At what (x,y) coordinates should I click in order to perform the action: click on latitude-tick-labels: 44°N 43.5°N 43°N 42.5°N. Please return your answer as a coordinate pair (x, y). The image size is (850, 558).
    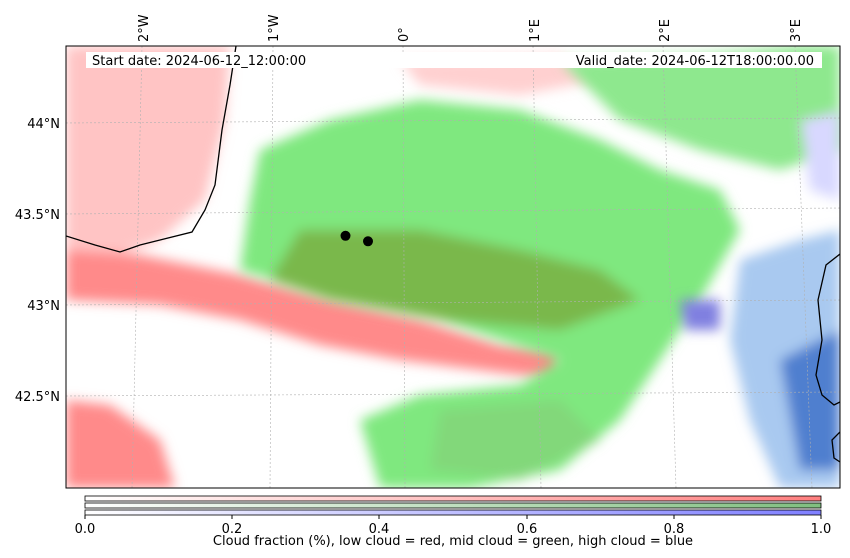
    Looking at the image, I should click on (37, 261).